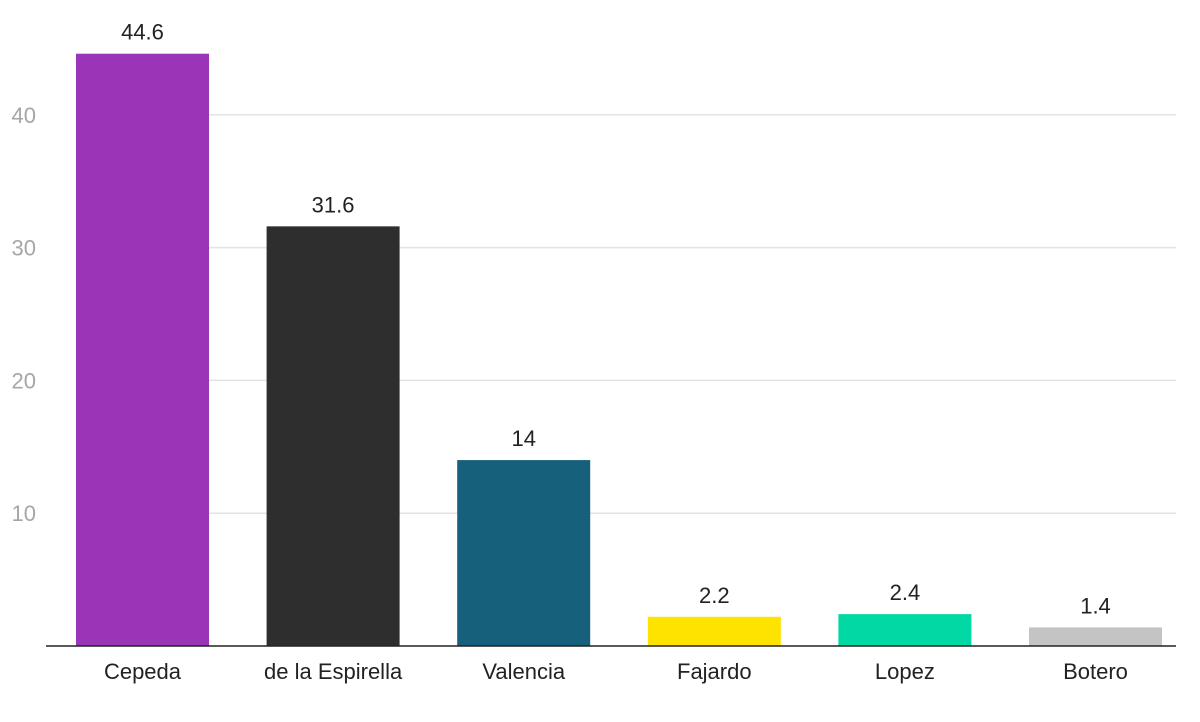  I want to click on y-tick-label-40: 40, so click(24, 115).